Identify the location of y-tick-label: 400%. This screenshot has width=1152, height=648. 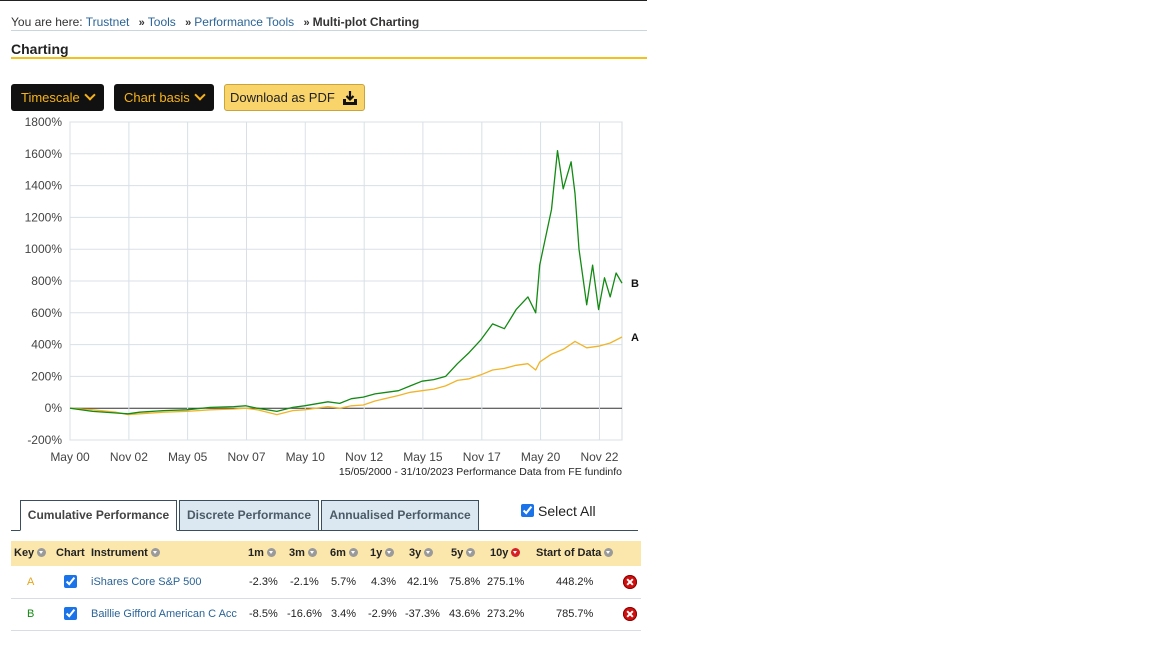
(46, 345).